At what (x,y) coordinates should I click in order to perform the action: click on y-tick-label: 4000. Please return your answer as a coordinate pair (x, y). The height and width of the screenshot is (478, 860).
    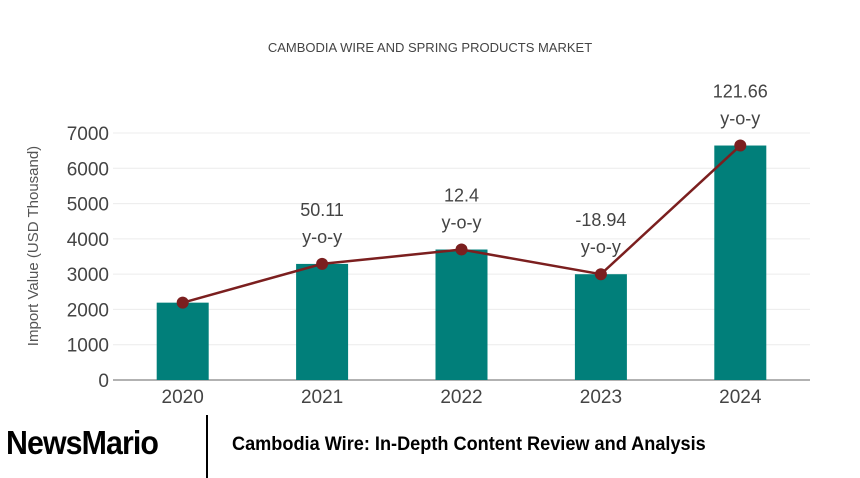
    Looking at the image, I should click on (88, 240).